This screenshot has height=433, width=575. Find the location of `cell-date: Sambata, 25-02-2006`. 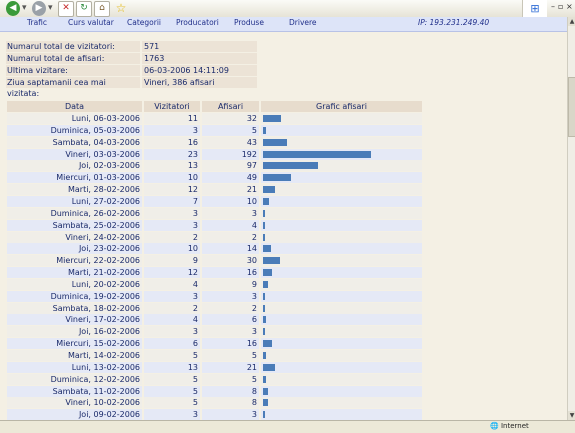

cell-date: Sambata, 25-02-2006 is located at coordinates (74, 225).